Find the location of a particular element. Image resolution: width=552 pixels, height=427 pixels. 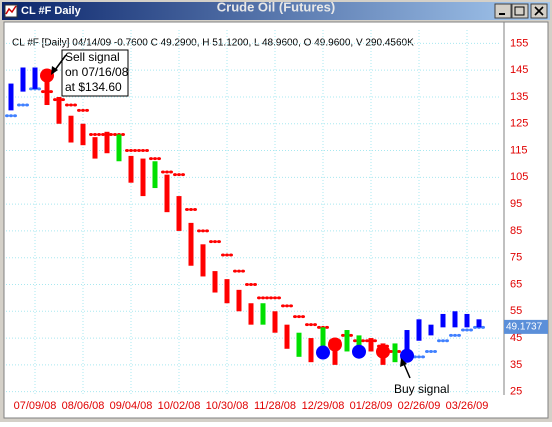

x-tick-label: 03/26/09 is located at coordinates (467, 406).